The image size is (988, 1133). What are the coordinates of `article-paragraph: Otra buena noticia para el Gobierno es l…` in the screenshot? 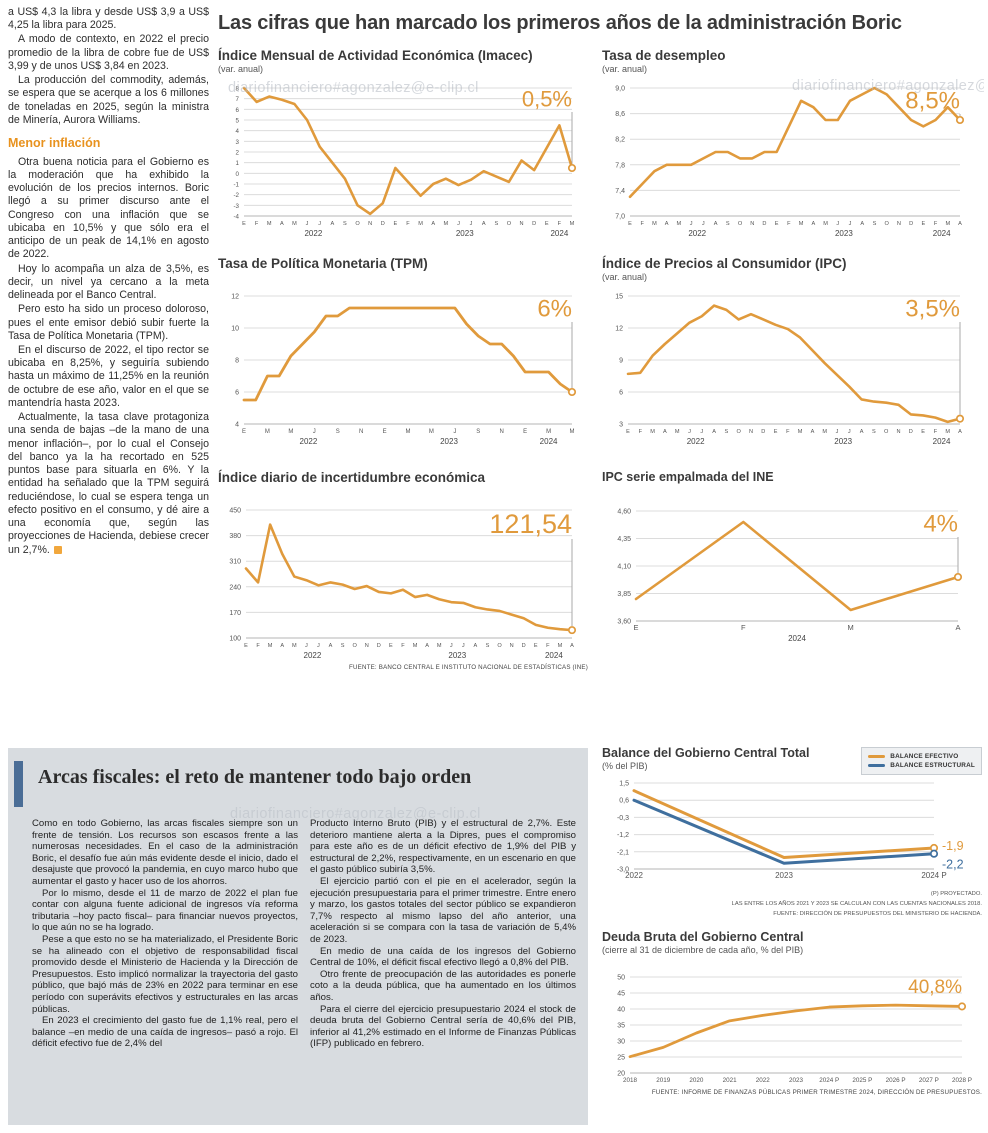 It's located at (108, 208).